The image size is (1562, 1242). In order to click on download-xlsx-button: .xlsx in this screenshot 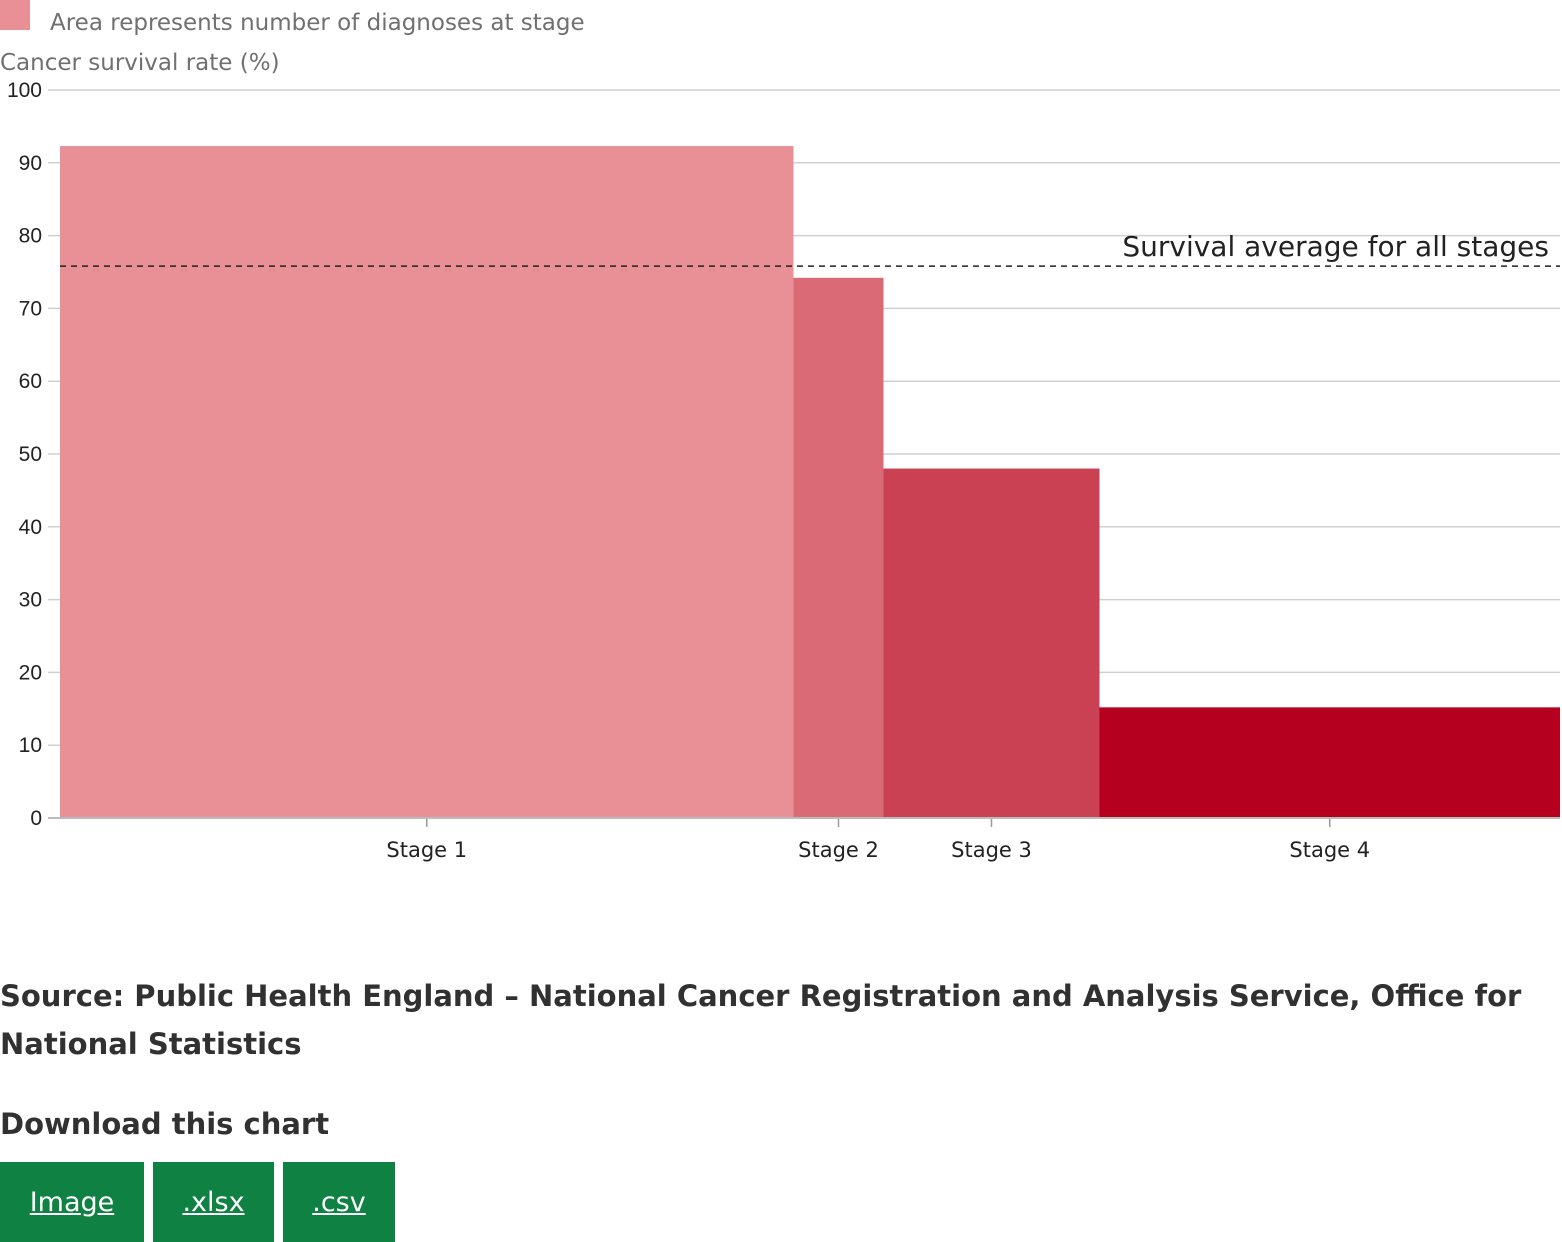, I will do `click(213, 1202)`.